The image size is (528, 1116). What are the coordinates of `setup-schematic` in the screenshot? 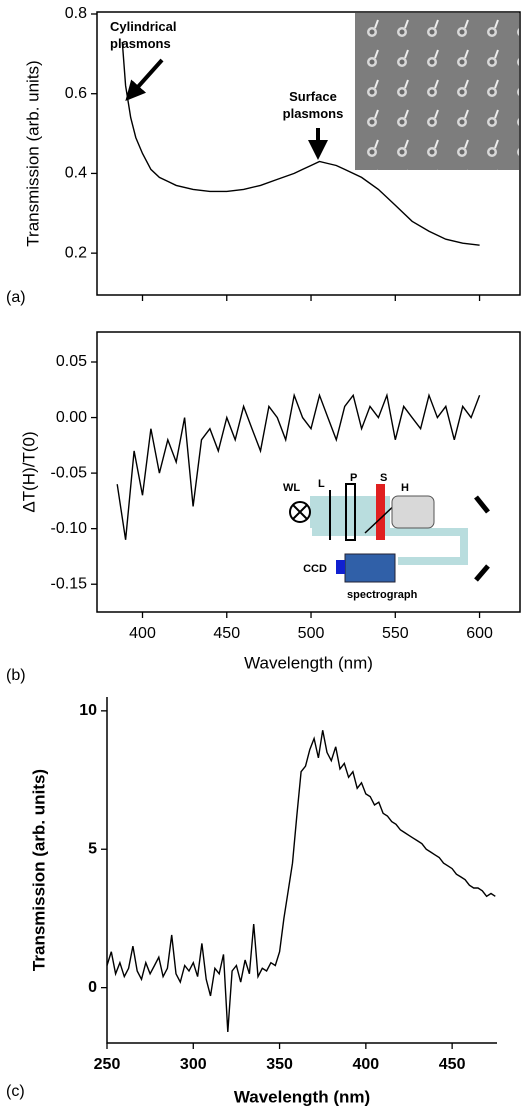 It's located at (389, 533).